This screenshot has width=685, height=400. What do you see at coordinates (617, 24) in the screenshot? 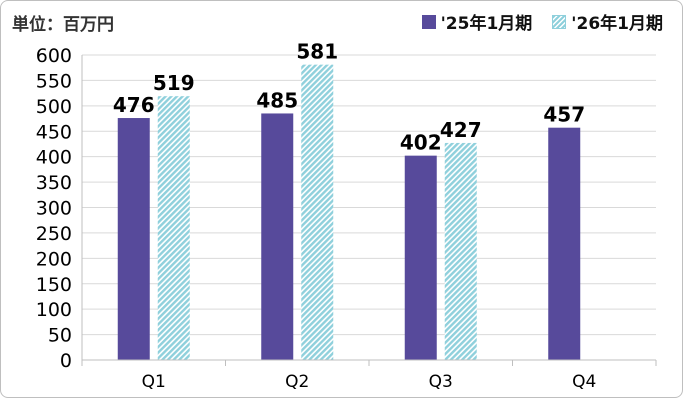
I see `legend-label-series-2: '26年1月期` at bounding box center [617, 24].